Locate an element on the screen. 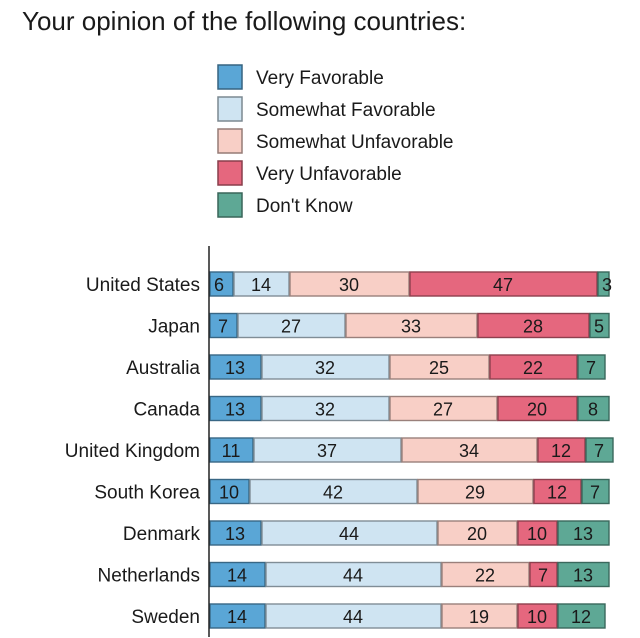  bar-united-kingdom-very-favorable is located at coordinates (231, 450).